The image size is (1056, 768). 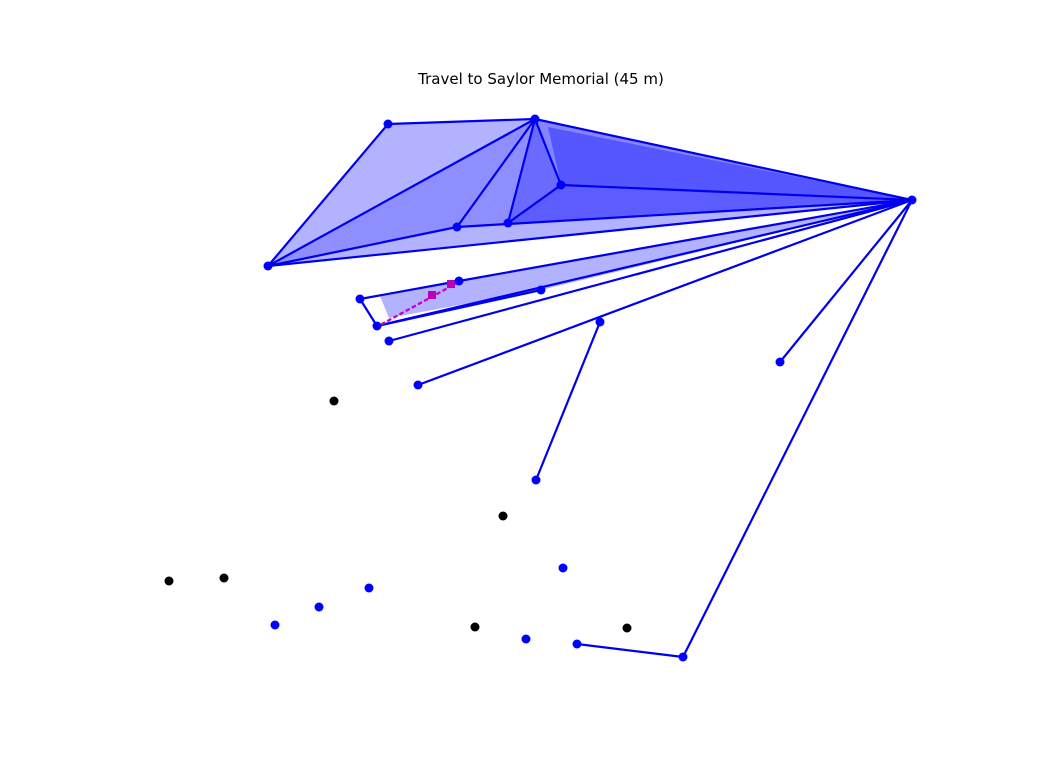 What do you see at coordinates (398, 514) in the screenshot?
I see `inactive-nodes` at bounding box center [398, 514].